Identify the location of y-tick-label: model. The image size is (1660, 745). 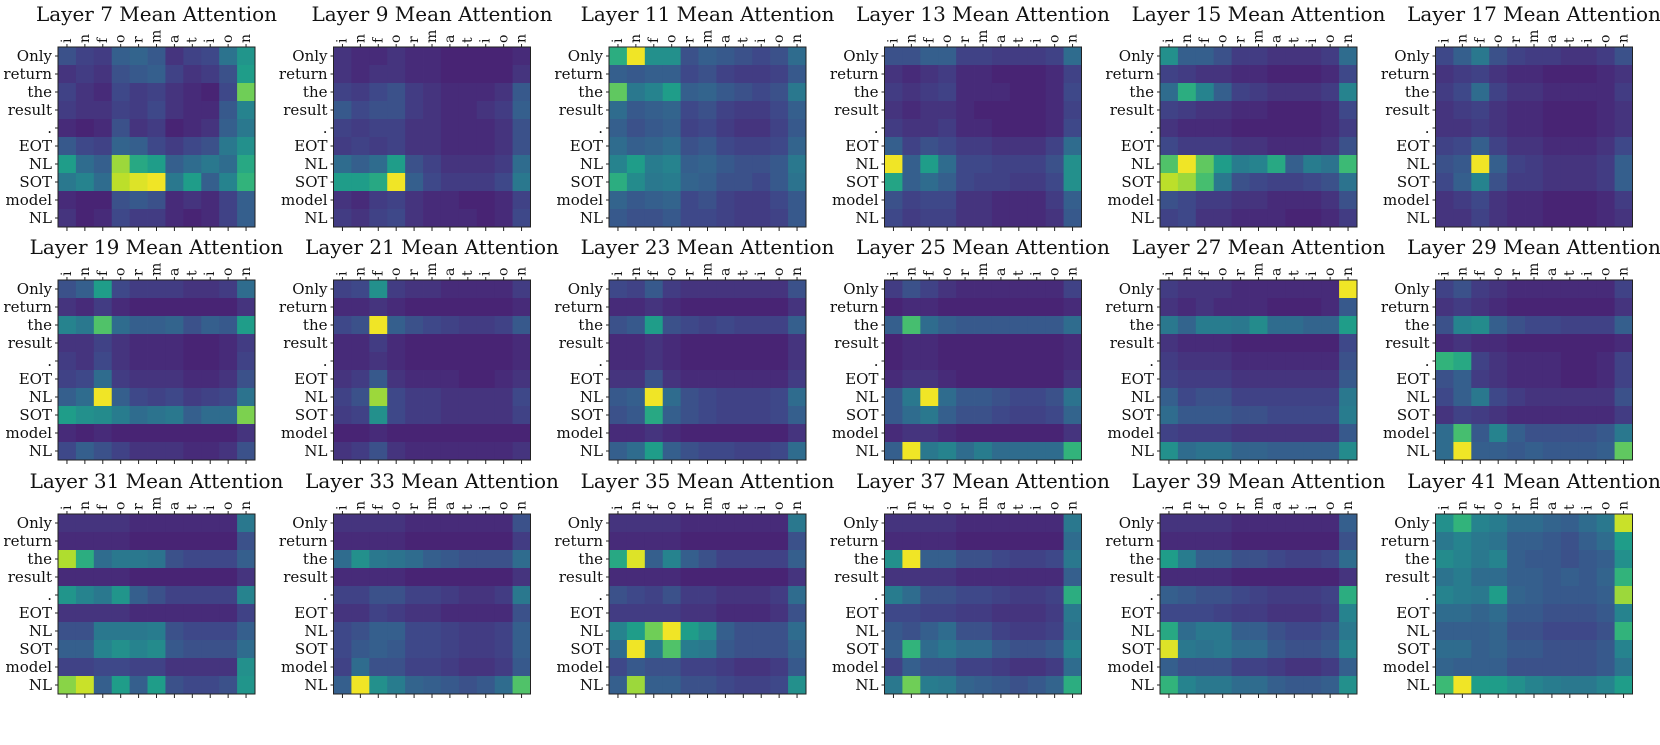
(304, 433).